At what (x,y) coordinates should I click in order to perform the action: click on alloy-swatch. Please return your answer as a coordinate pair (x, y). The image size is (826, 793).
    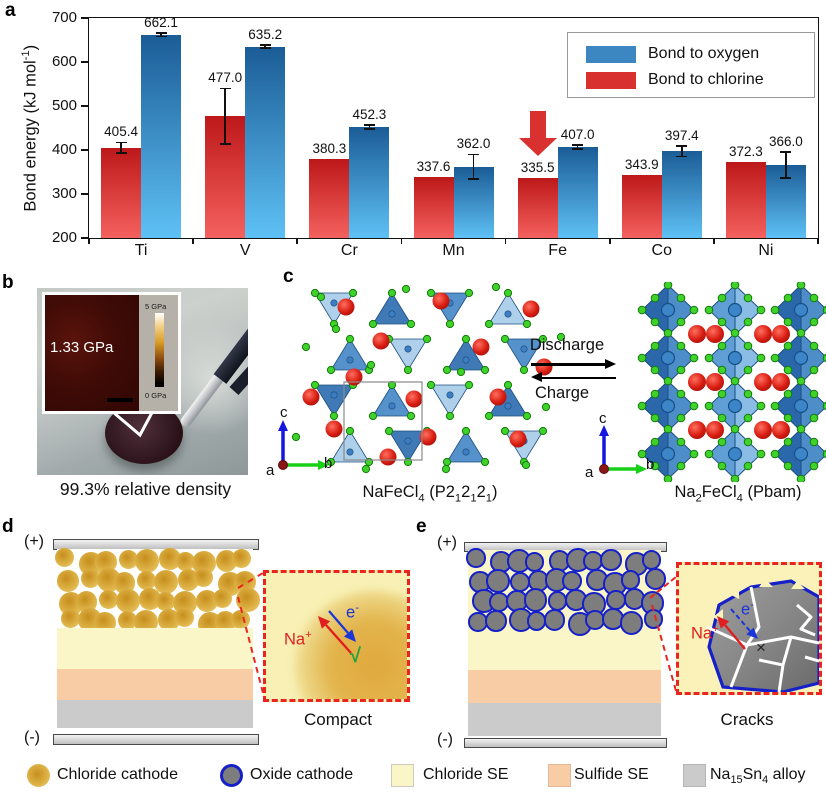
    Looking at the image, I should click on (694, 775).